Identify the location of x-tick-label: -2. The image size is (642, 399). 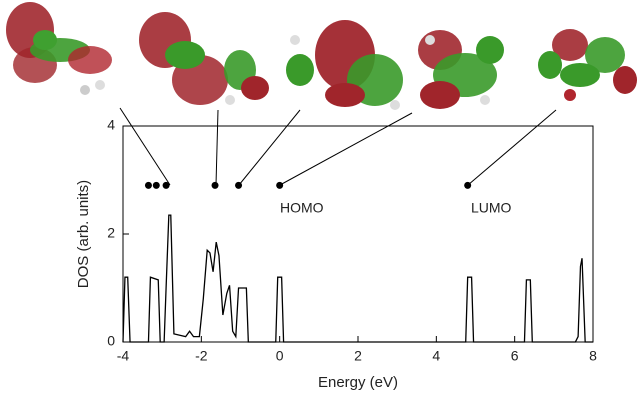
(201, 356).